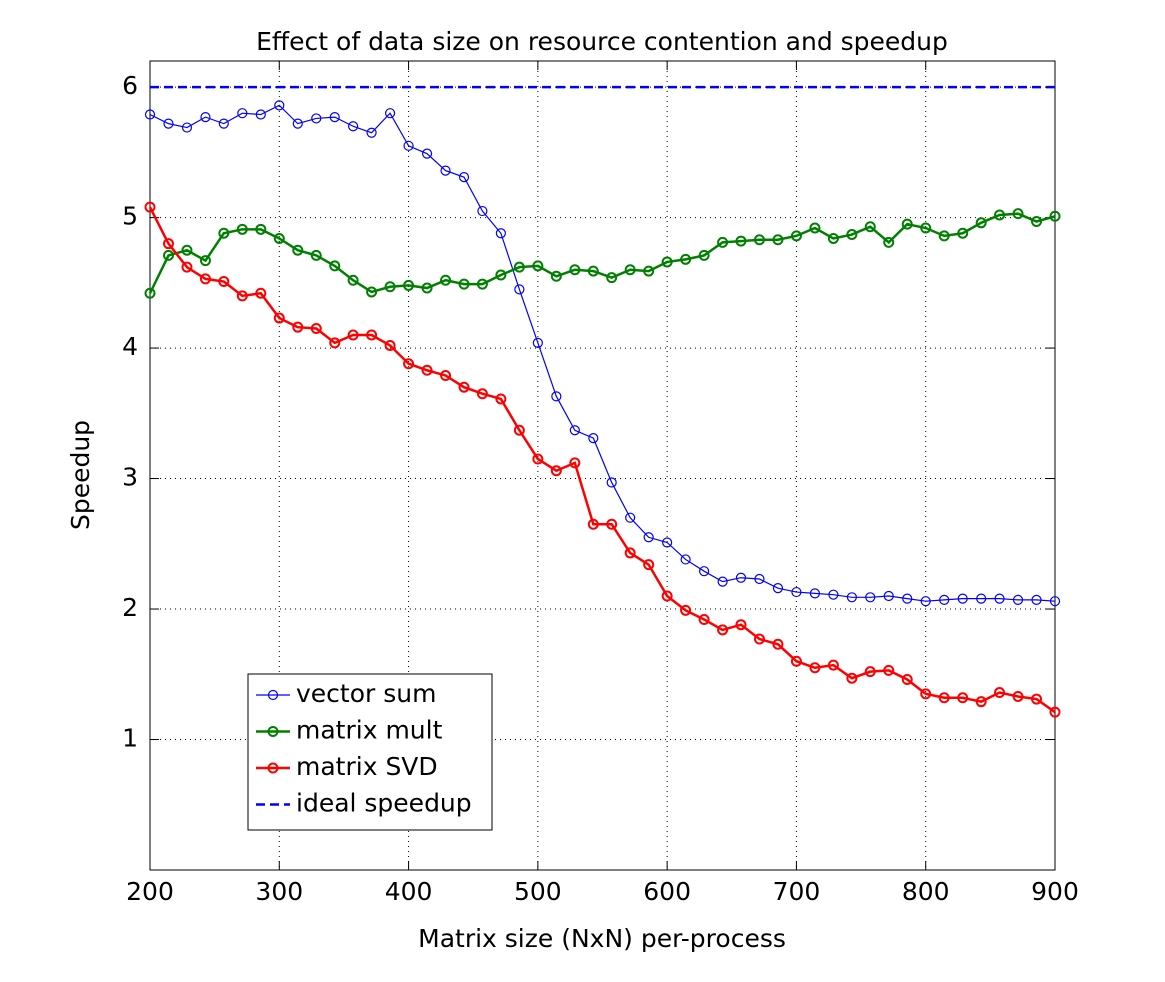 Image resolution: width=1165 pixels, height=982 pixels. I want to click on x-tick-label: 300, so click(279, 891).